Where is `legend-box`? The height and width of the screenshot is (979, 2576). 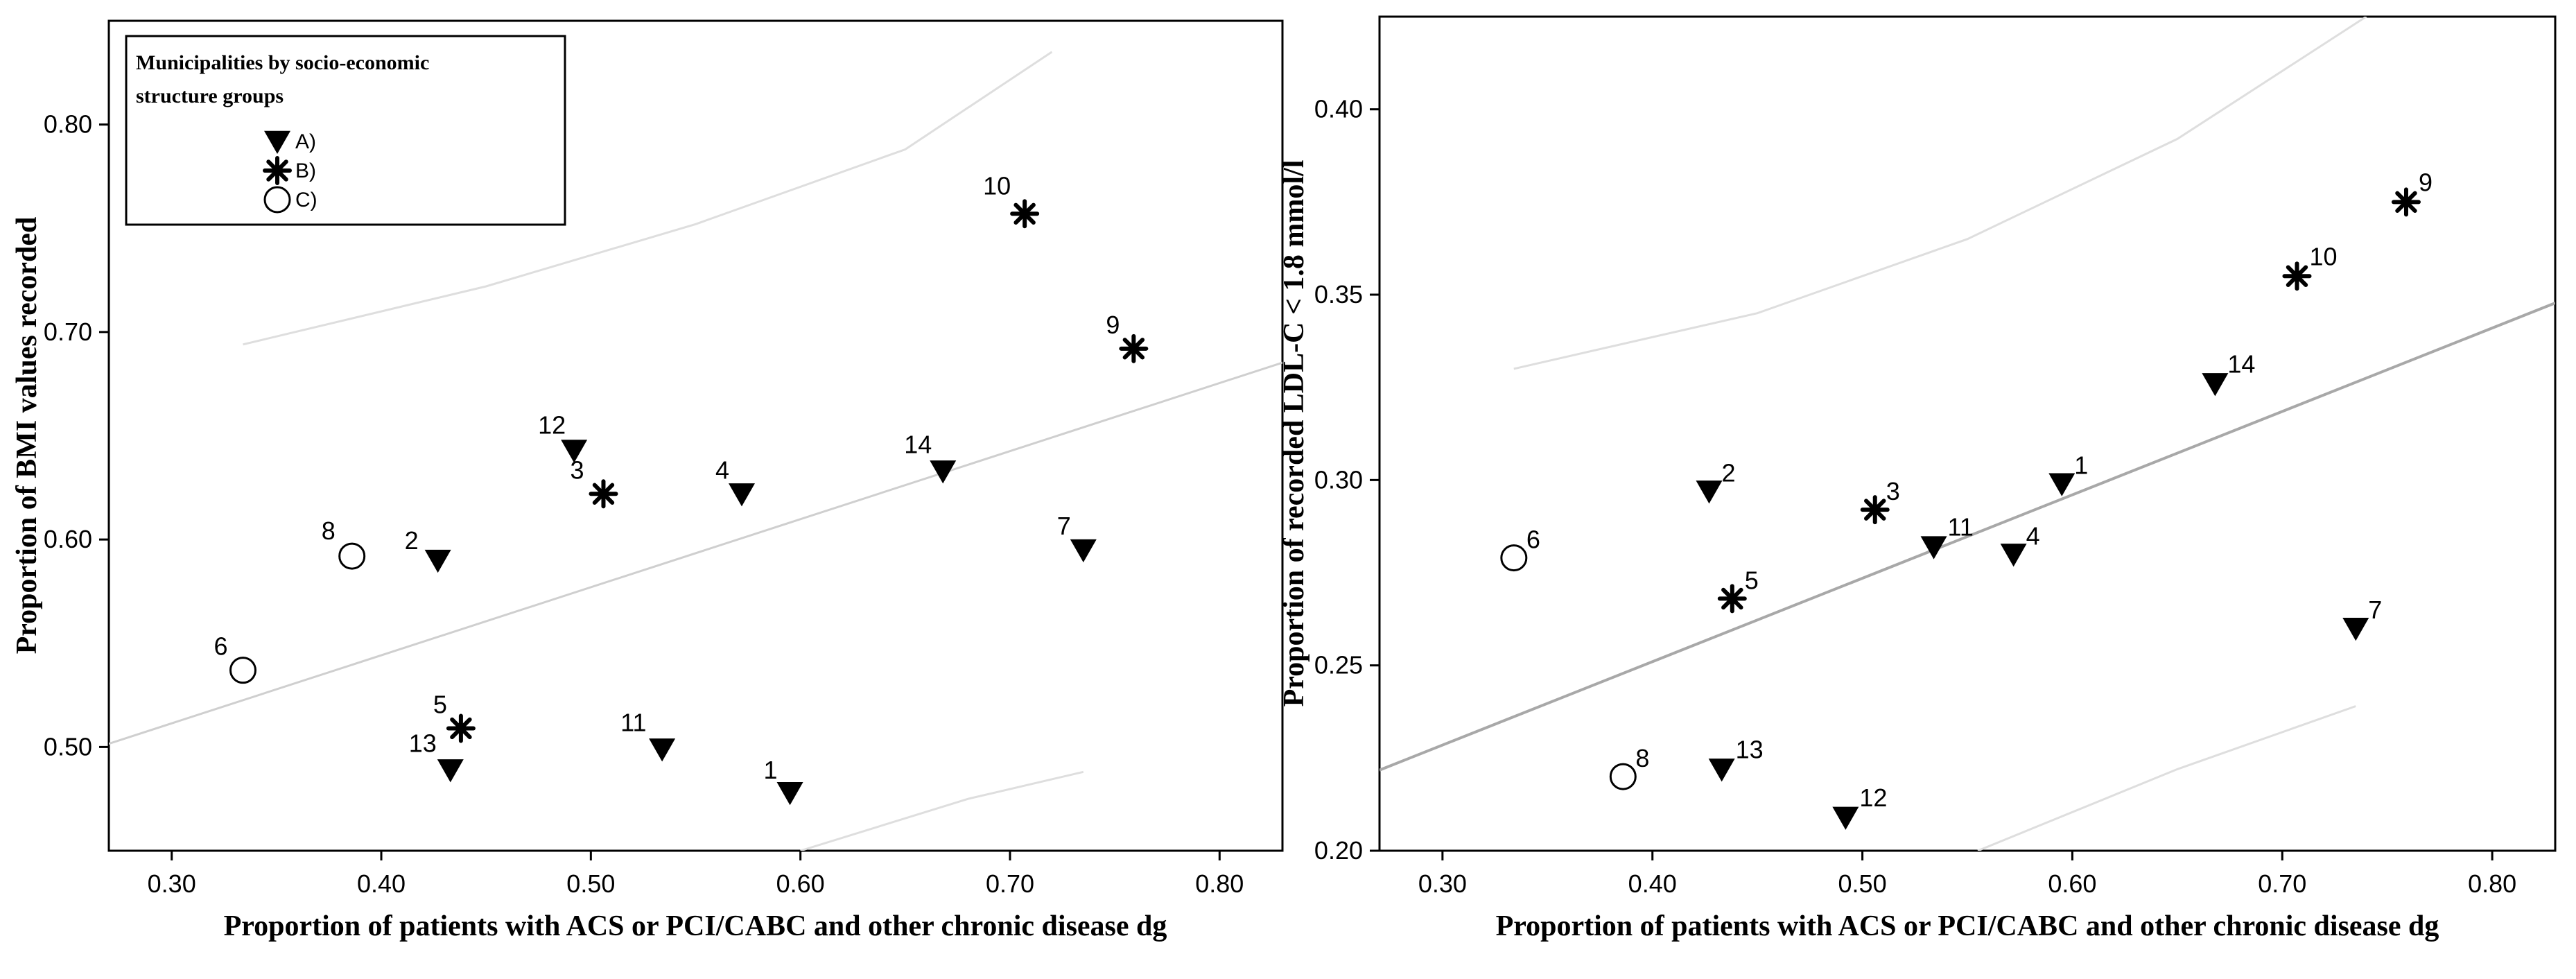
legend-box is located at coordinates (345, 130).